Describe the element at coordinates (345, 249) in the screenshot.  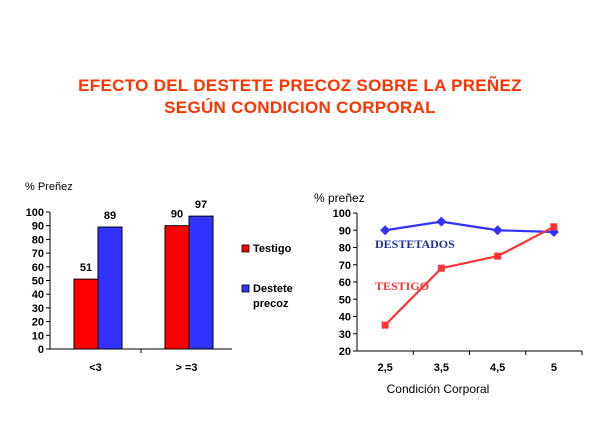
I see `line-y-tick-label: 80` at that location.